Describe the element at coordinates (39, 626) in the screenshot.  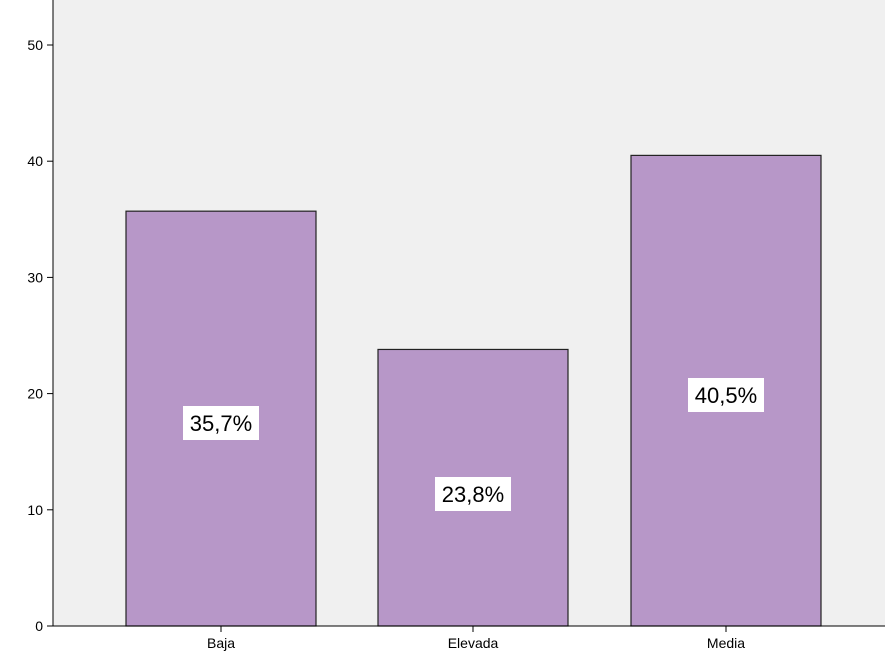
I see `y-tick-label: 0` at that location.